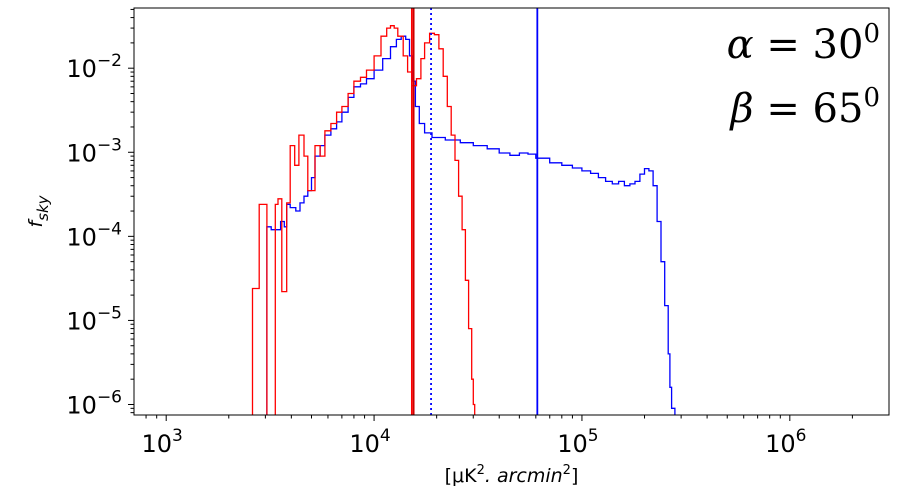  I want to click on y-tick-label-4: 10⁻², so click(94, 67).